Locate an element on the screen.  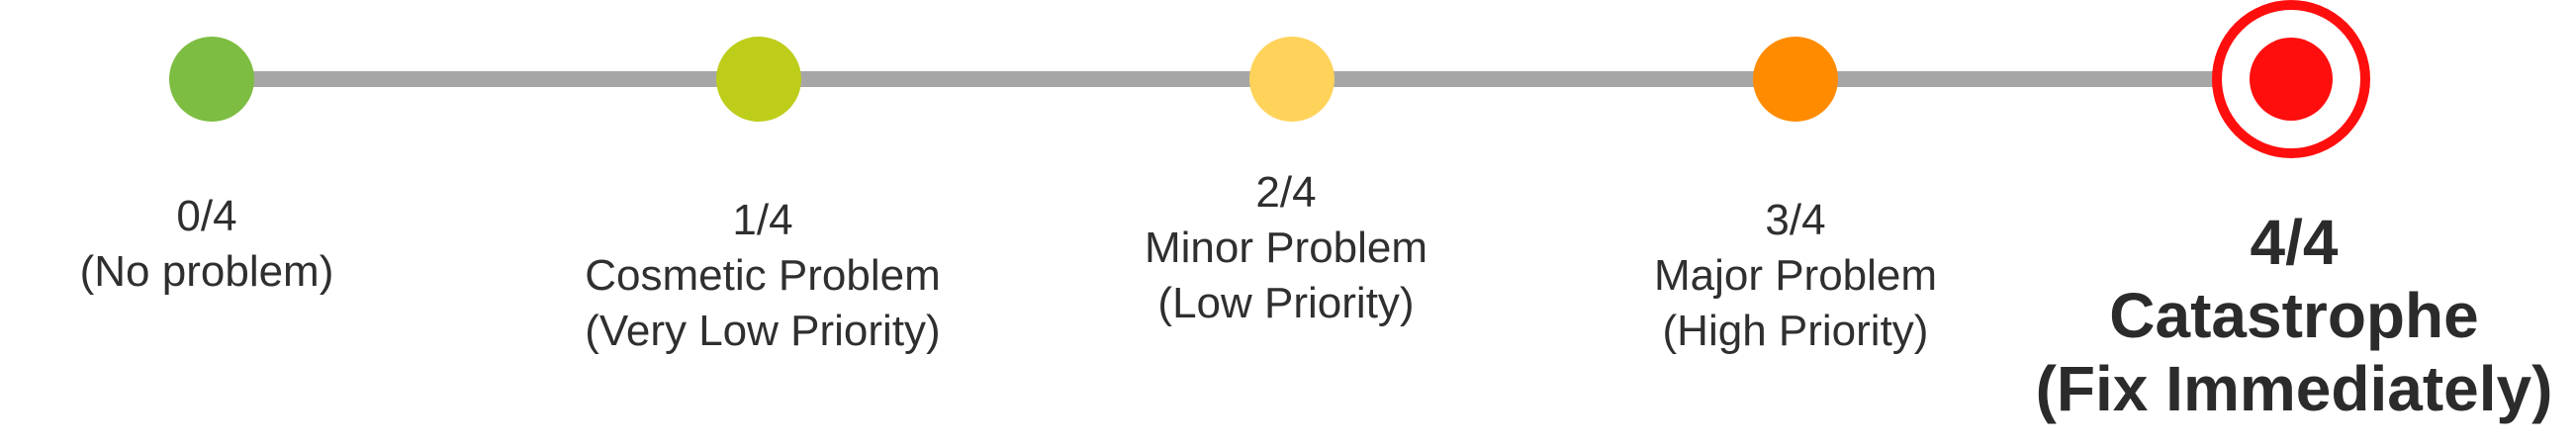
severity-1-dot is located at coordinates (759, 79).